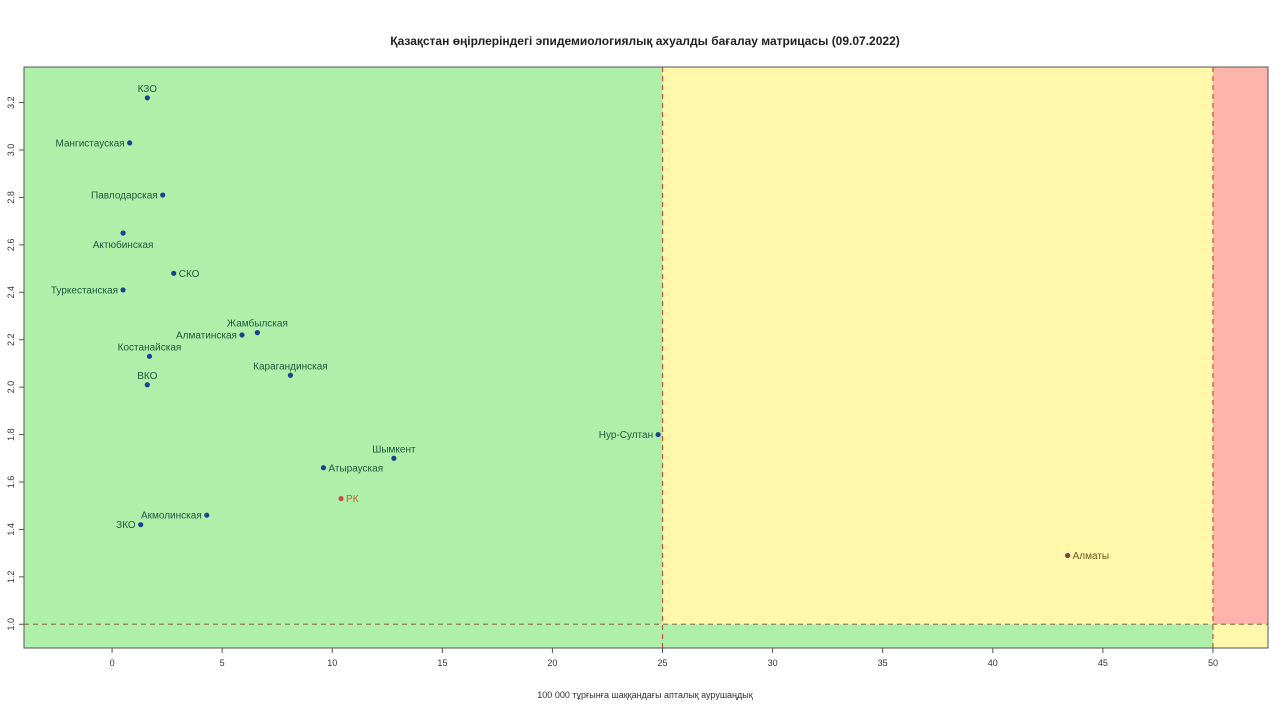 The image size is (1280, 720). Describe the element at coordinates (552, 663) in the screenshot. I see `x-tick-label: 20` at that location.